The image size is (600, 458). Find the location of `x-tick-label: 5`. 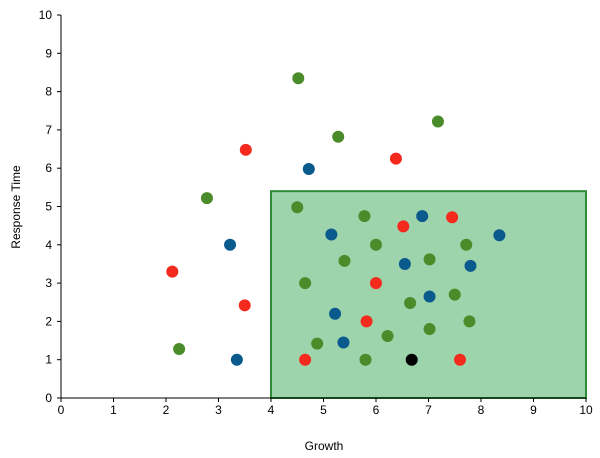

x-tick-label: 5 is located at coordinates (323, 410).